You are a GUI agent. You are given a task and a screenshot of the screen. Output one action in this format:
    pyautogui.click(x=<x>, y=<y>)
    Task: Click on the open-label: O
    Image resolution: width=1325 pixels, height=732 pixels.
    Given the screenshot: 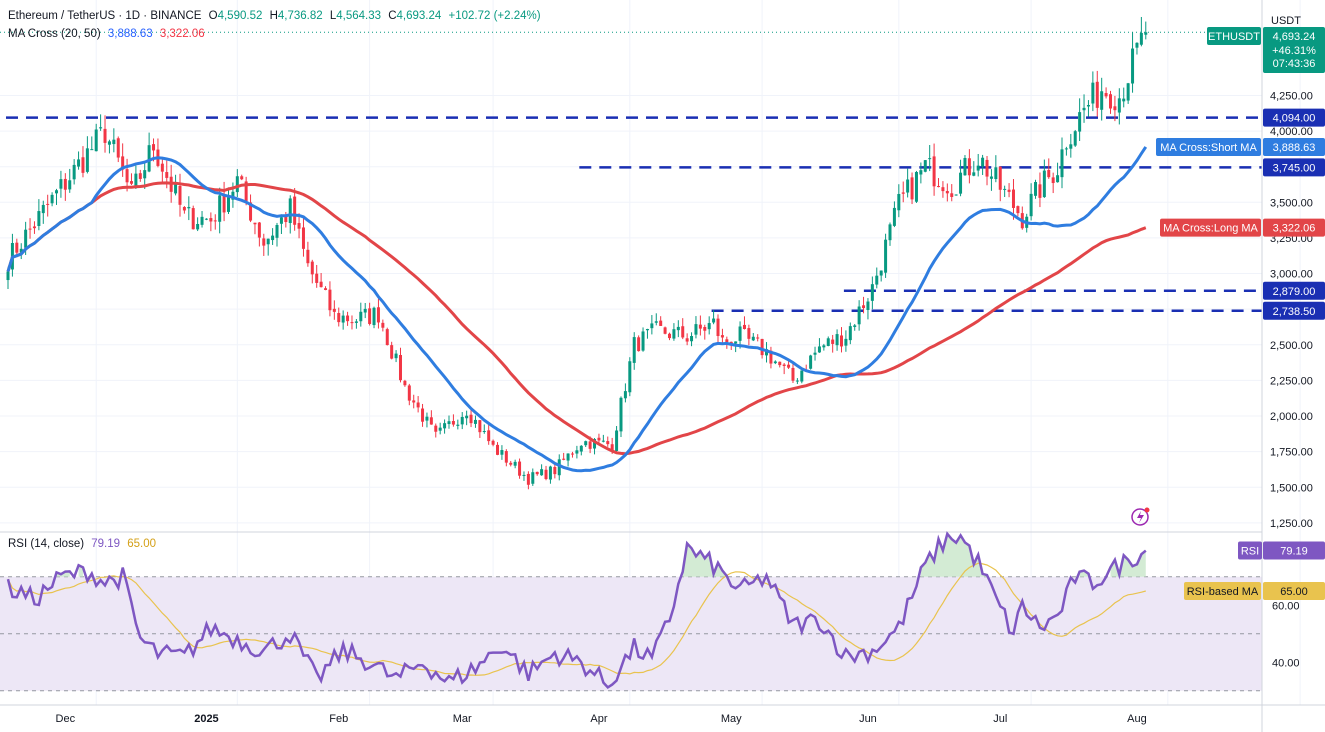 What is the action you would take?
    pyautogui.click(x=213, y=16)
    